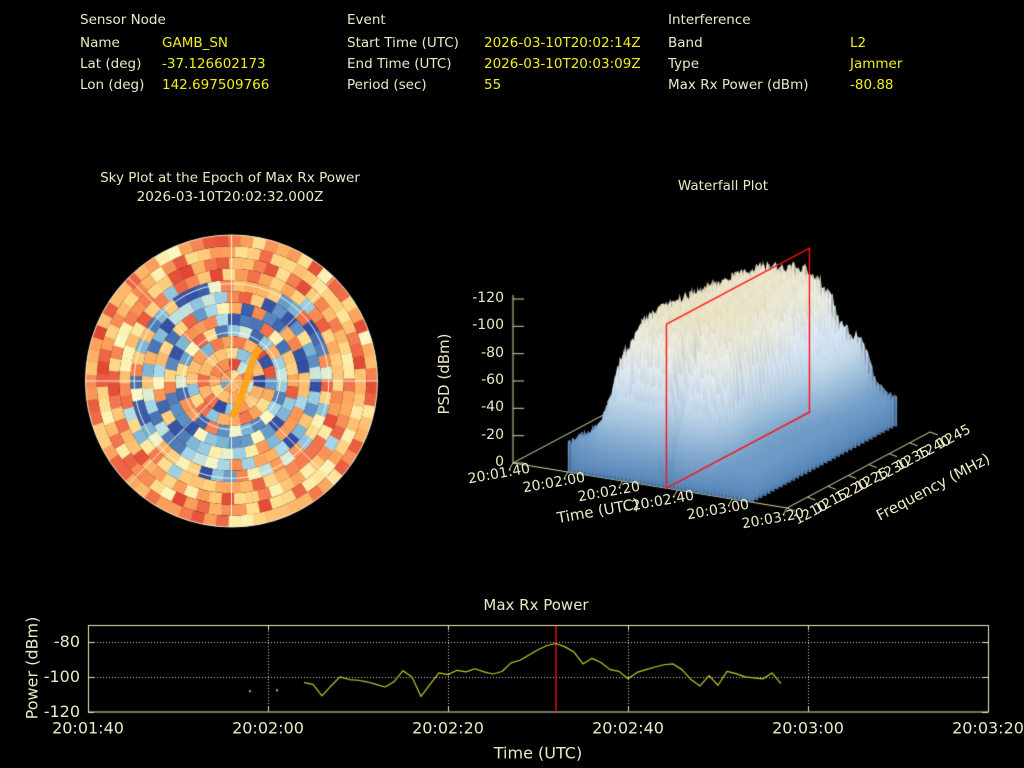 The height and width of the screenshot is (768, 1024). What do you see at coordinates (709, 20) in the screenshot?
I see `interference-title: Interference` at bounding box center [709, 20].